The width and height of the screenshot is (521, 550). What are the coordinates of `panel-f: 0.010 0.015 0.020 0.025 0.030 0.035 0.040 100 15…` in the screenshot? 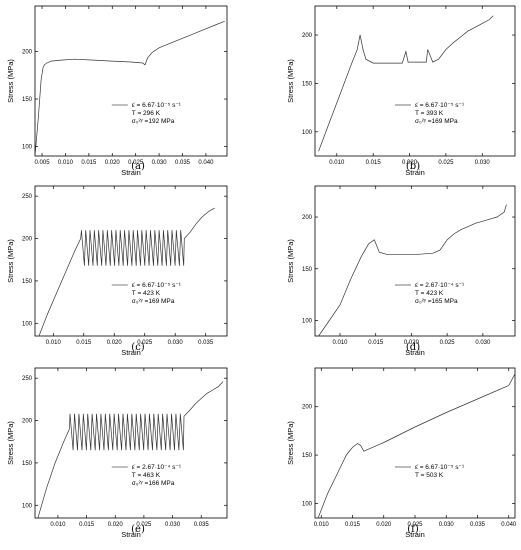 It's located at (401, 453).